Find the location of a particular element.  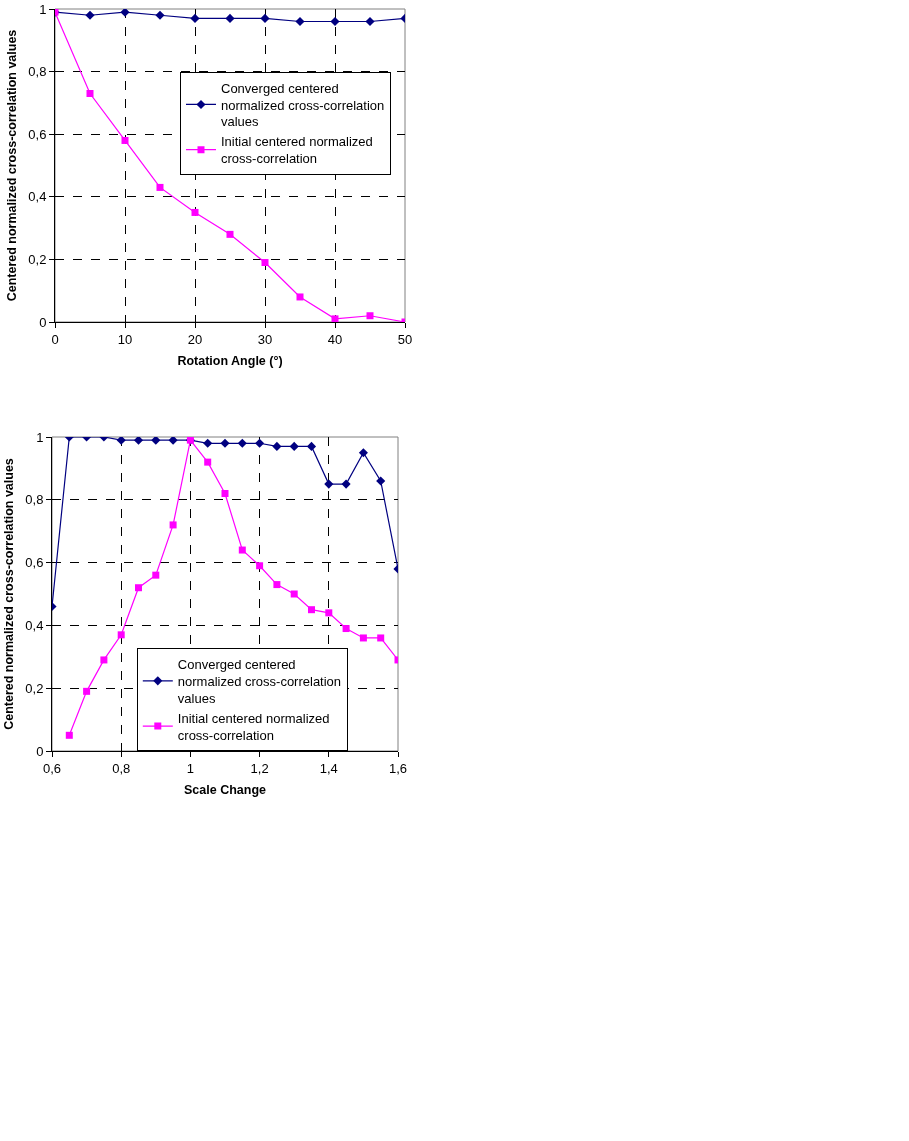

x-tick-label: 30 is located at coordinates (265, 339).